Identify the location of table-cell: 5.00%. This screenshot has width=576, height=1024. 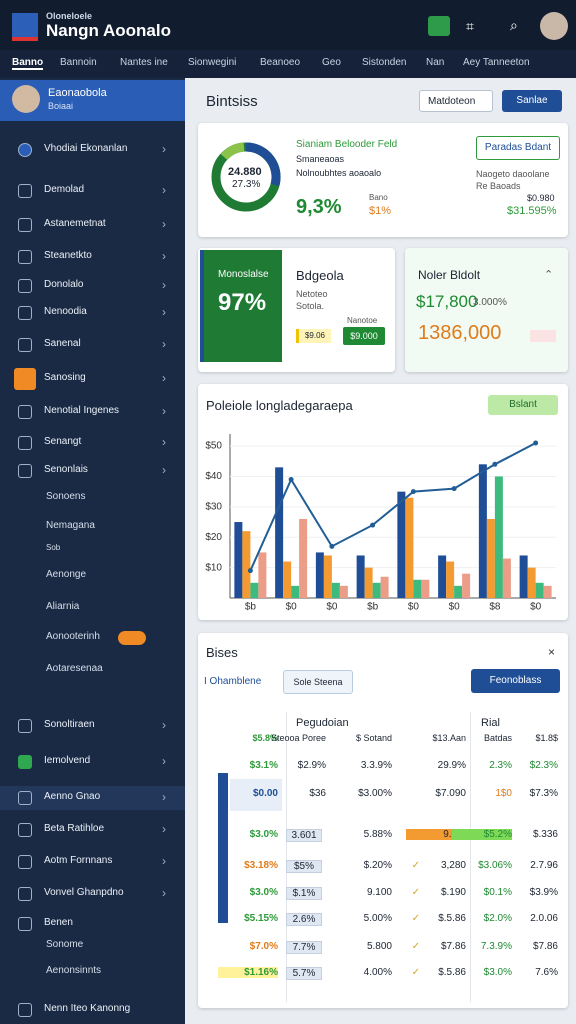
(377, 918).